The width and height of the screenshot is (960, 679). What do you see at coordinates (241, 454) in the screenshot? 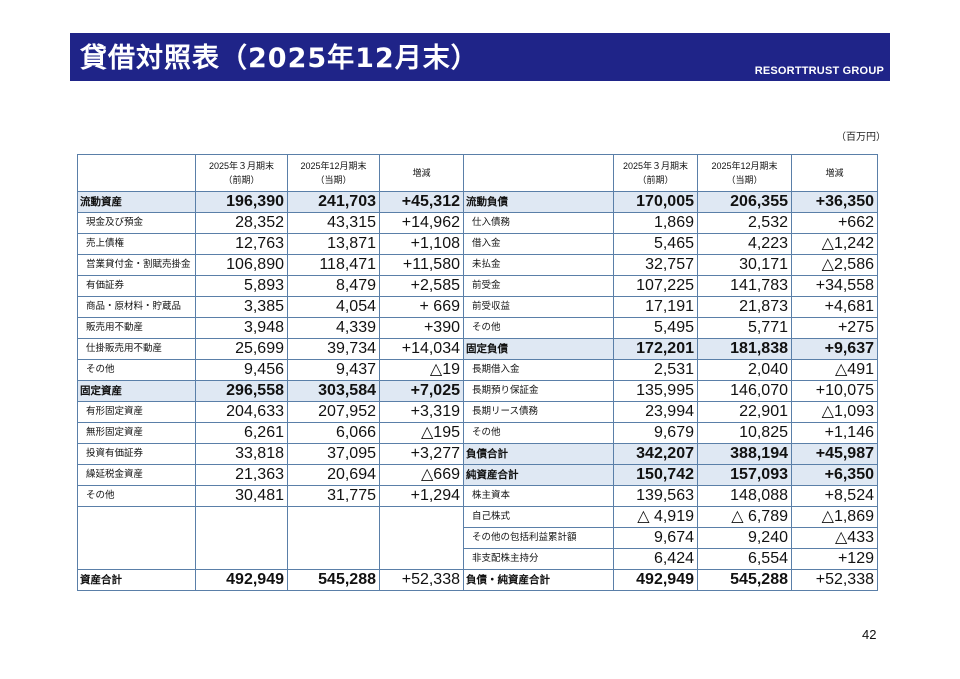
I see `value-prev-left: 33,818` at bounding box center [241, 454].